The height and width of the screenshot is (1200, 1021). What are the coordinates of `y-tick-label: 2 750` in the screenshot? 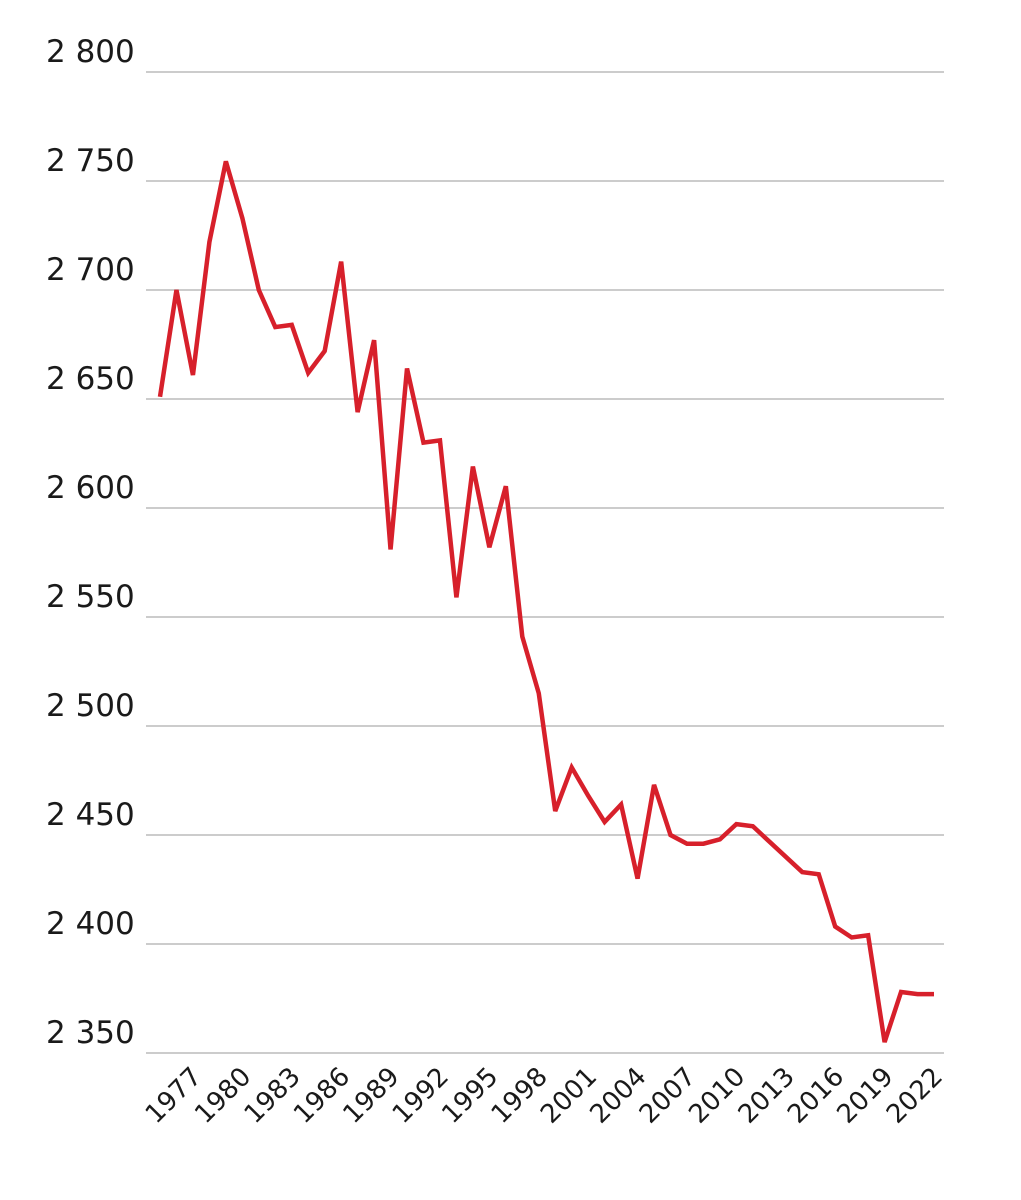 It's located at (90, 161).